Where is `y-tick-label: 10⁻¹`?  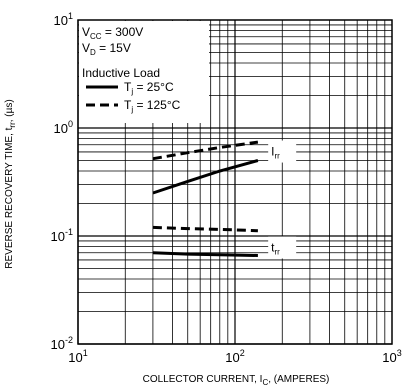
y-tick-label: 10⁻¹ is located at coordinates (62, 235).